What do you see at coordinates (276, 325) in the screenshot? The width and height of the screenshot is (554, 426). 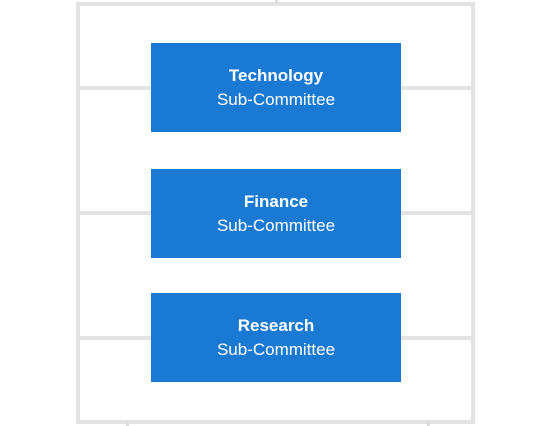 I see `committee-name: Research` at bounding box center [276, 325].